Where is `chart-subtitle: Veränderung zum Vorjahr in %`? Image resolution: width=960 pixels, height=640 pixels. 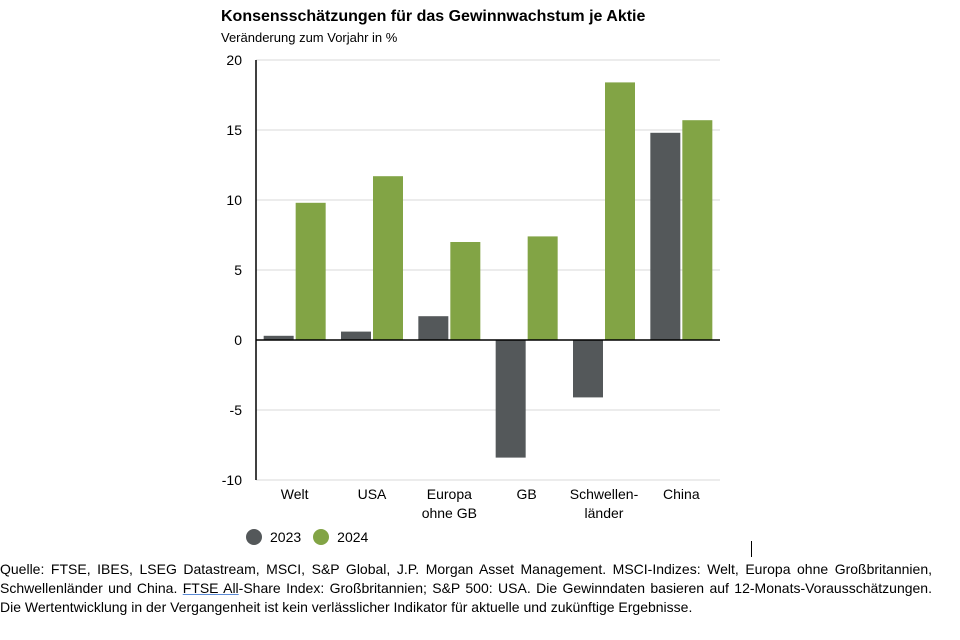 chart-subtitle: Veränderung zum Vorjahr in % is located at coordinates (309, 37).